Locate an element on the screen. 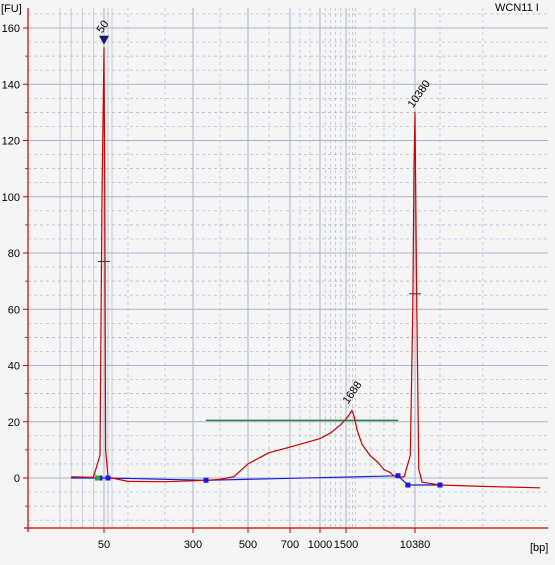  y-tick-label: 0 is located at coordinates (17, 479).